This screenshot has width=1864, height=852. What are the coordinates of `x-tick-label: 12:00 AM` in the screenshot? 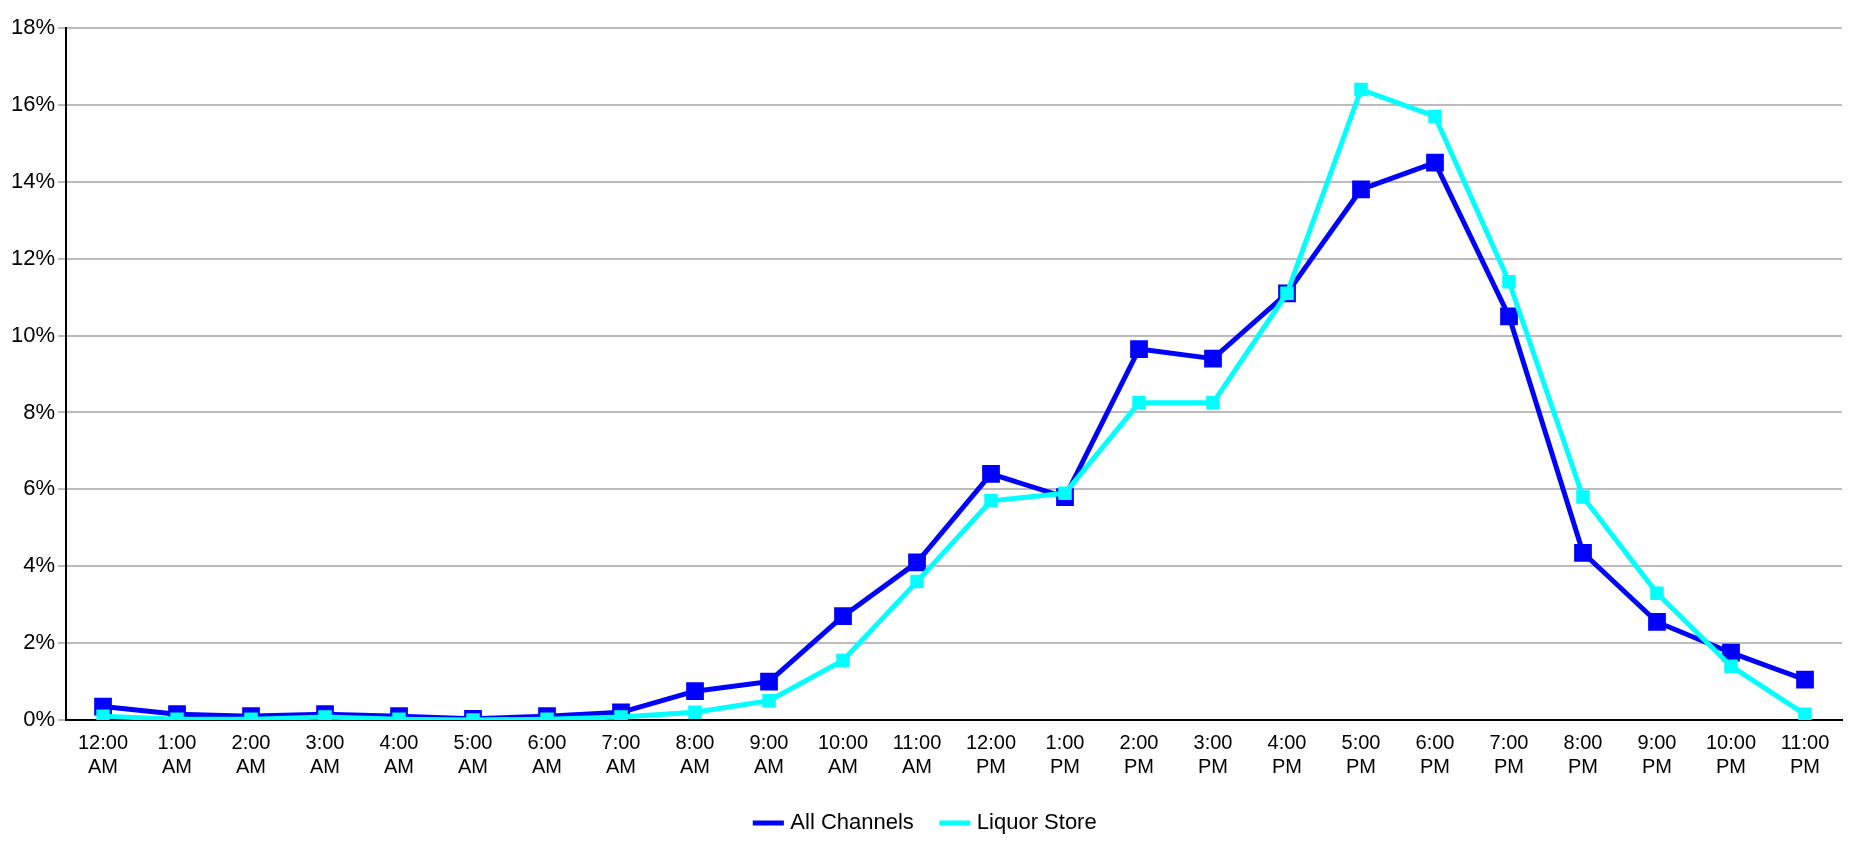 It's located at (103, 753).